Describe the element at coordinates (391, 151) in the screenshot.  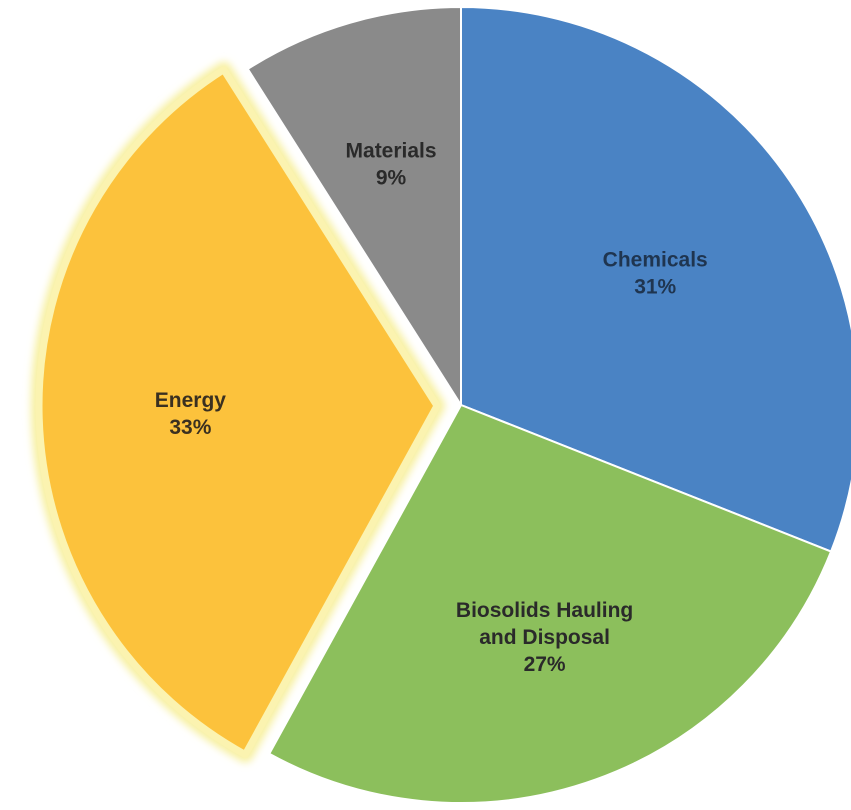
I see `slice-name-materials: Materials` at that location.